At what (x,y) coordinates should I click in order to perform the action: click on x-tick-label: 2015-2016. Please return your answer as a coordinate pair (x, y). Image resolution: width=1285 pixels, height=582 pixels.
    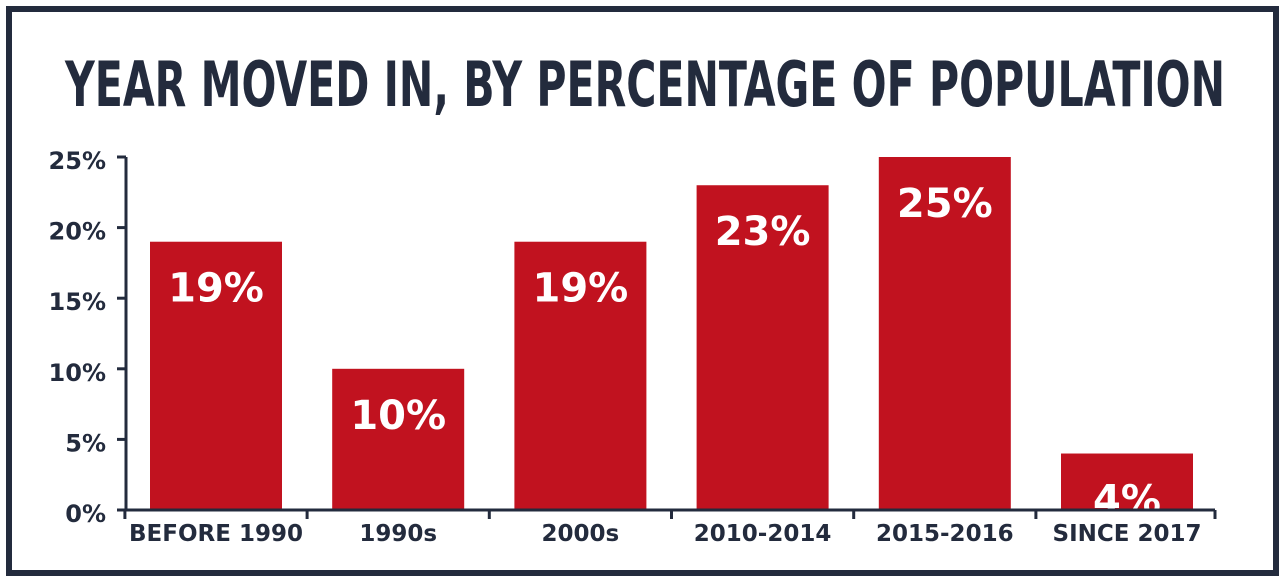
    Looking at the image, I should click on (945, 534).